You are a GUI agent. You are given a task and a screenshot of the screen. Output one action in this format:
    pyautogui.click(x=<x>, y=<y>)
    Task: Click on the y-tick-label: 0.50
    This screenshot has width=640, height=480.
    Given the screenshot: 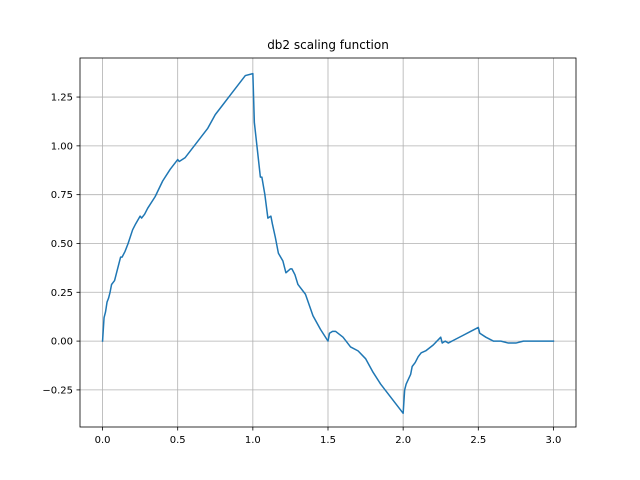 What is the action you would take?
    pyautogui.click(x=62, y=244)
    